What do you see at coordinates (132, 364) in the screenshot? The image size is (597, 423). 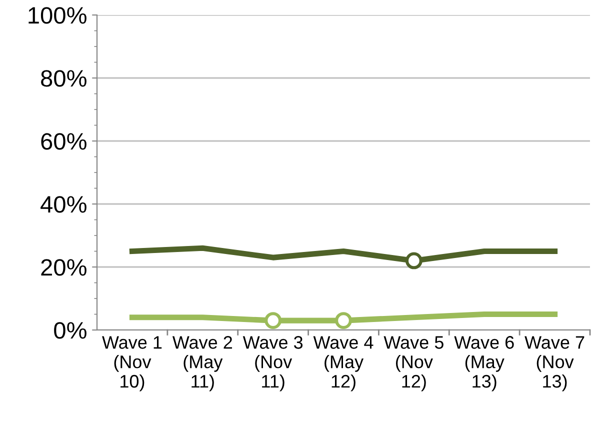 I see `x-tick-label: Wave 1 (Nov 10)` at bounding box center [132, 364].